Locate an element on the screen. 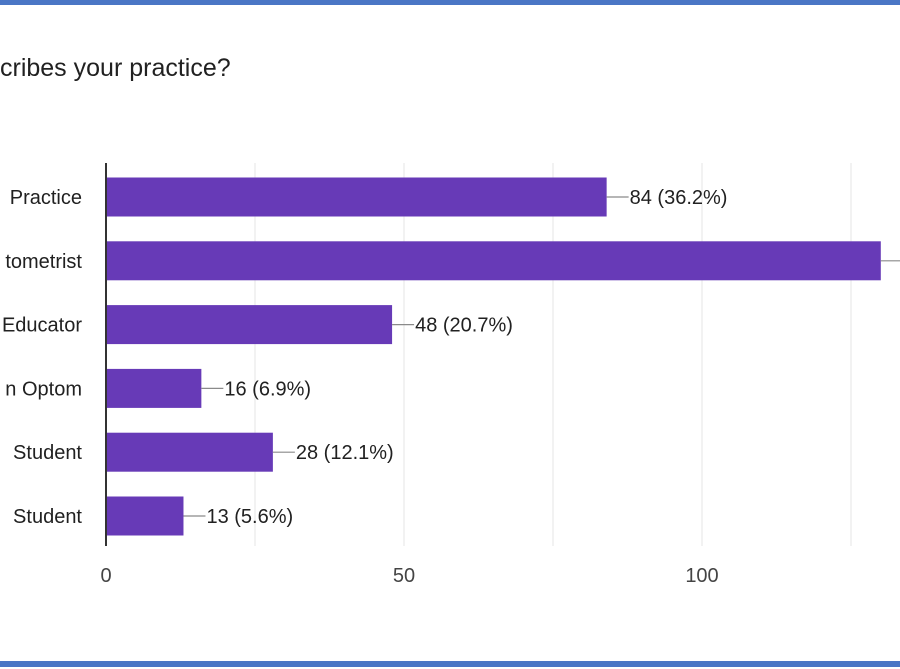  data-label: 48 (20.7%) is located at coordinates (464, 326).